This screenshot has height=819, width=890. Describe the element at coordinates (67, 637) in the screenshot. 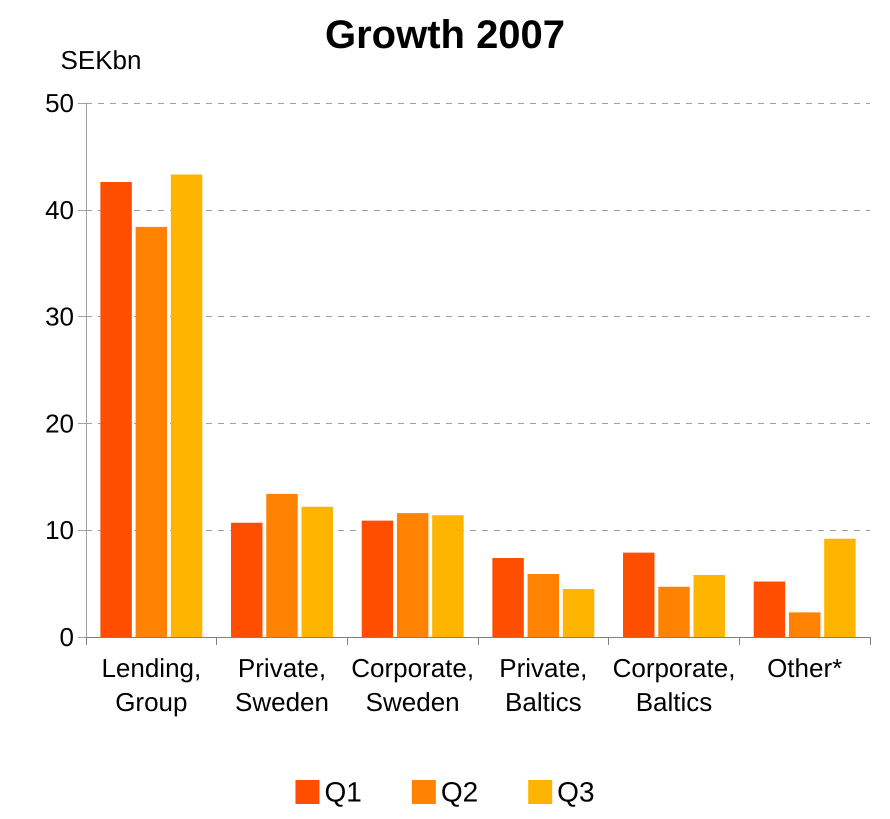

I see `y-tick-label: 0` at that location.